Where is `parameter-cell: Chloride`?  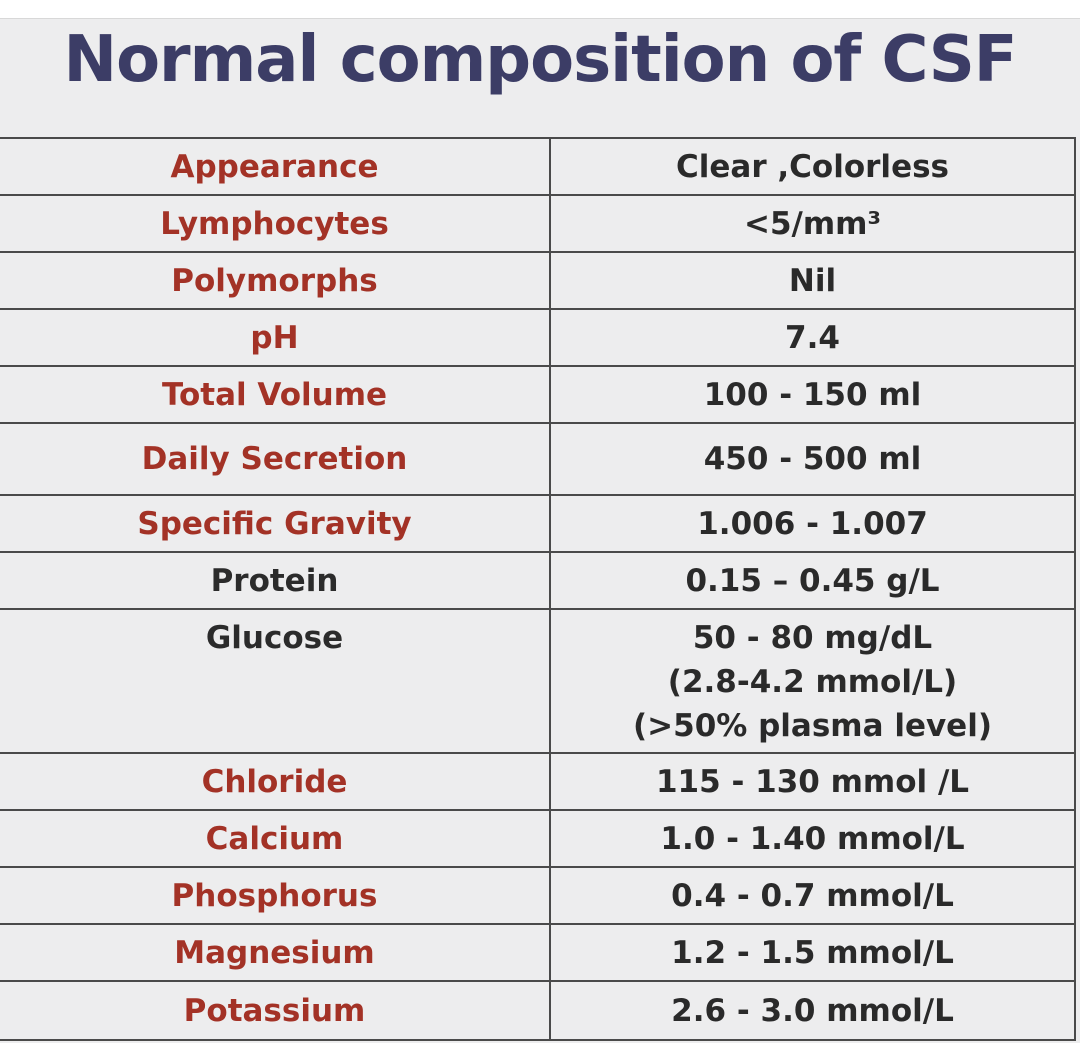 parameter-cell: Chloride is located at coordinates (275, 781).